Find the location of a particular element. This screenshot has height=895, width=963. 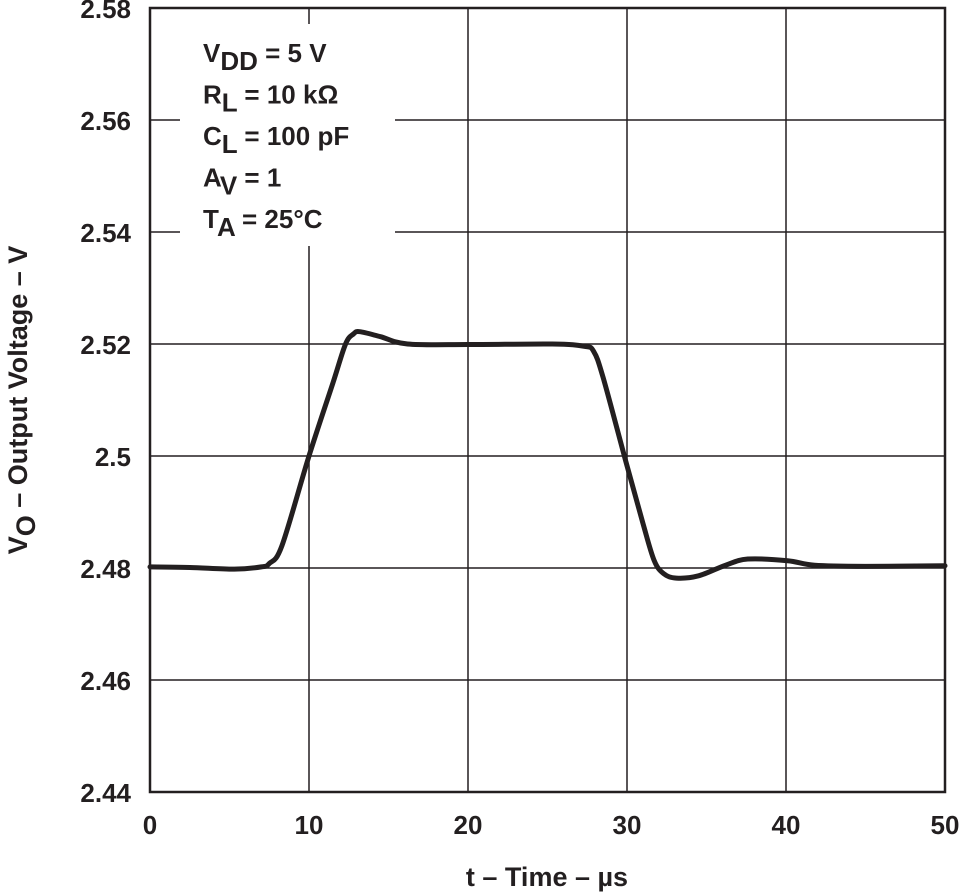

x-tick-label: 20 is located at coordinates (468, 825).